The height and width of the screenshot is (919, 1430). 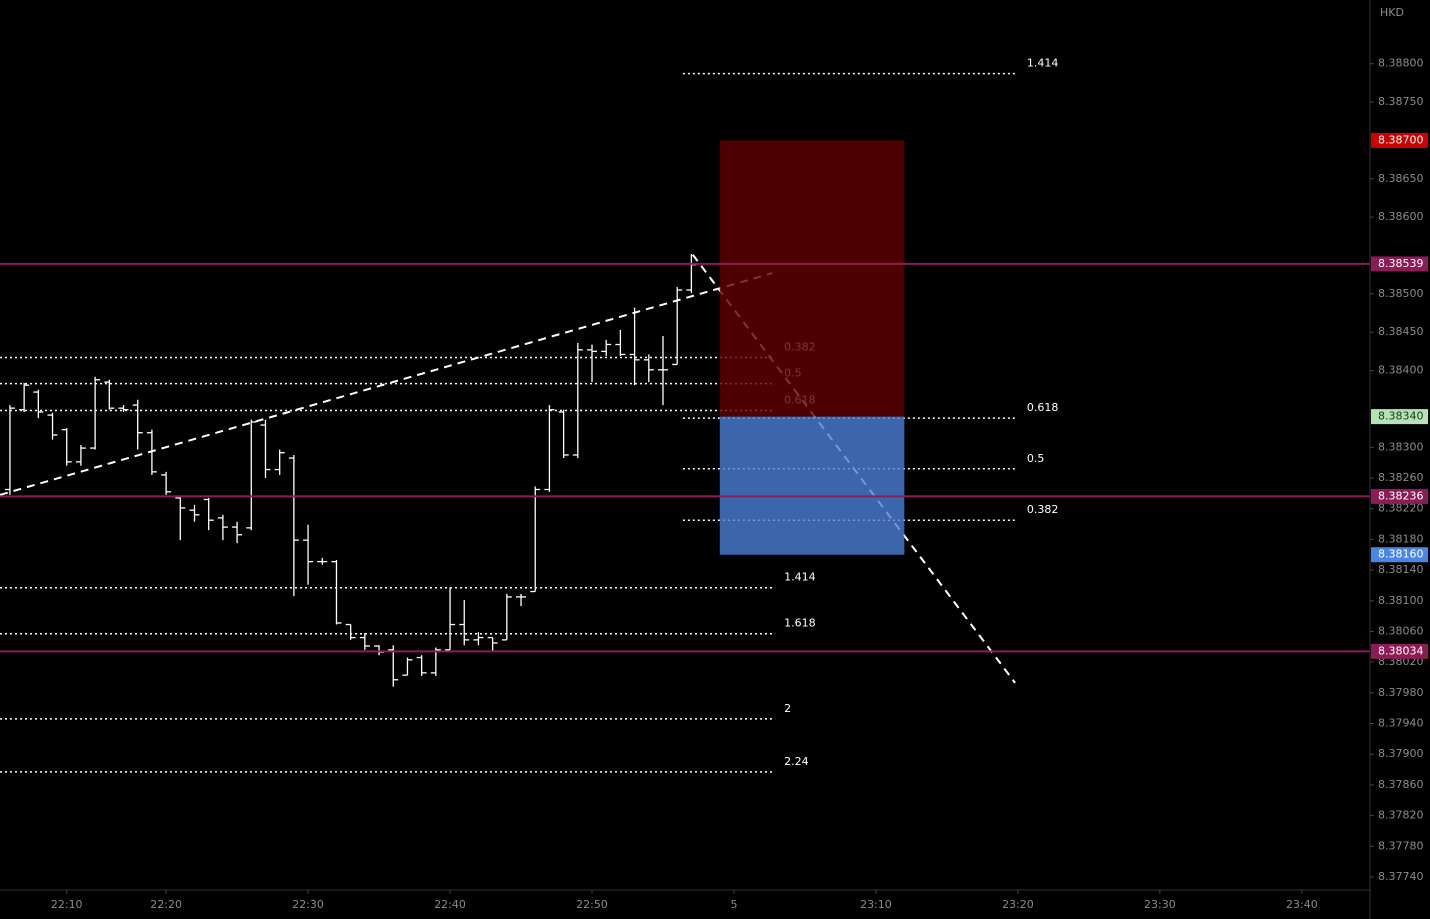 I want to click on y-tick-label: 8.38800, so click(x=1401, y=63).